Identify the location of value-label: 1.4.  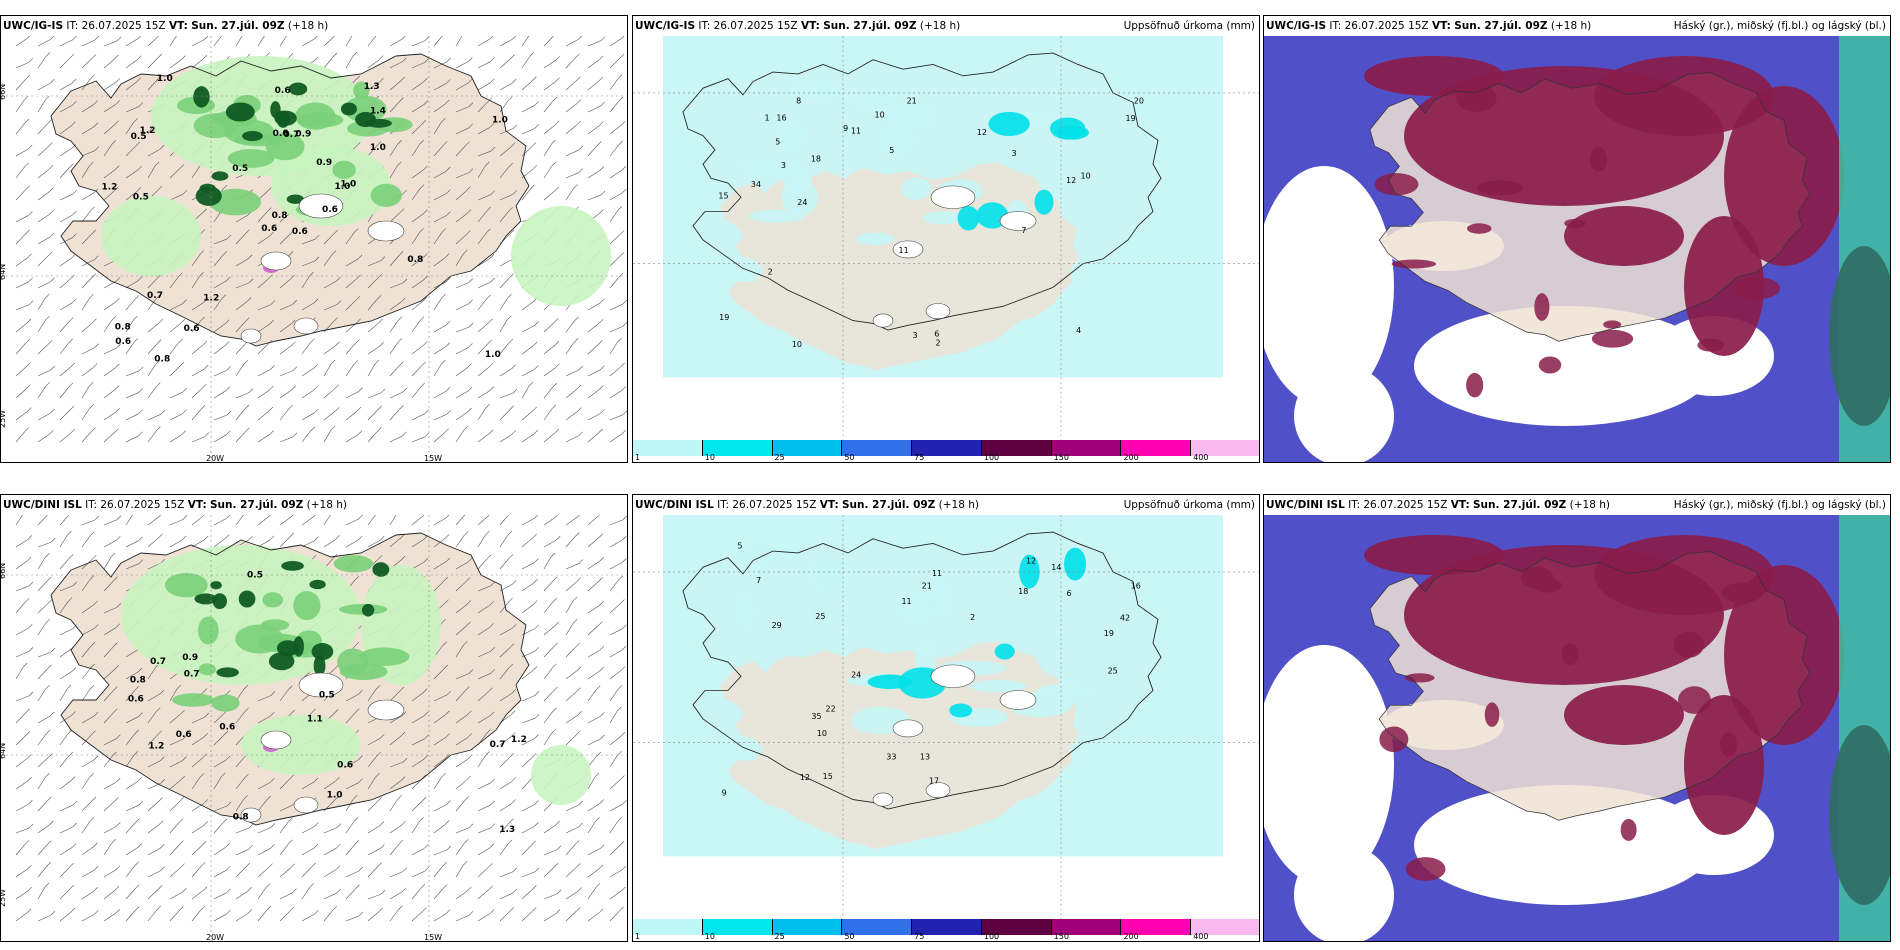
(378, 111).